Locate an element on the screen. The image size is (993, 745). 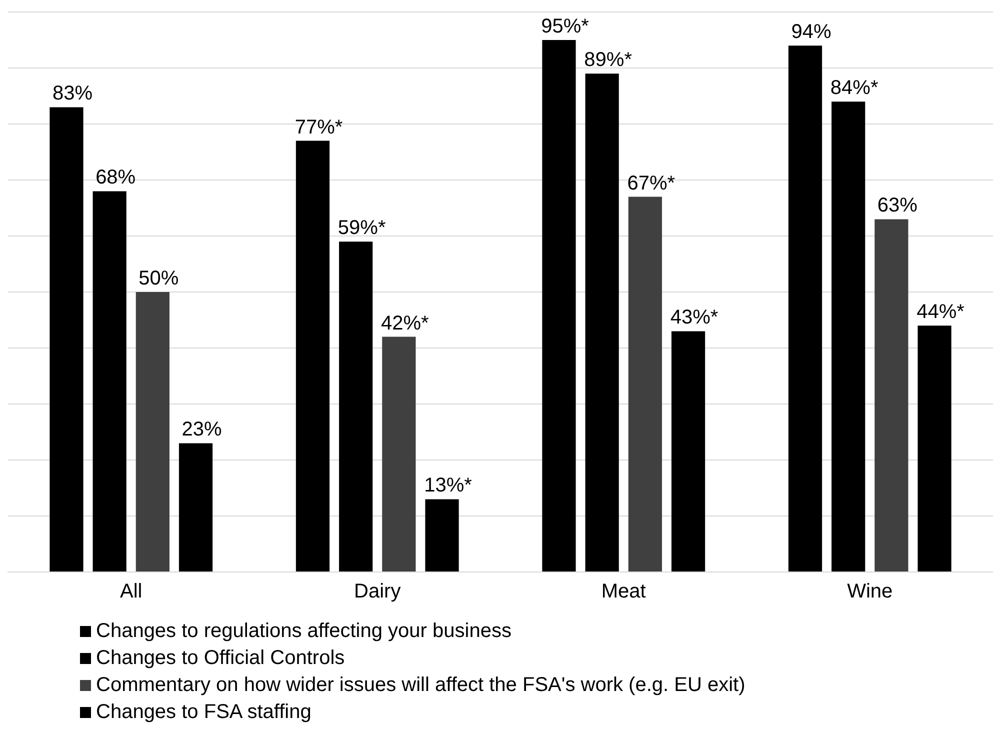
data-label: 77%* is located at coordinates (318, 127).